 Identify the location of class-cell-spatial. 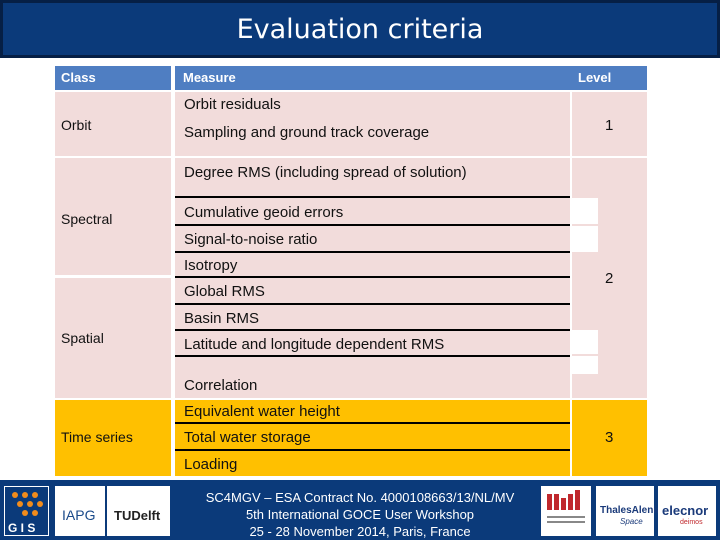
(113, 338).